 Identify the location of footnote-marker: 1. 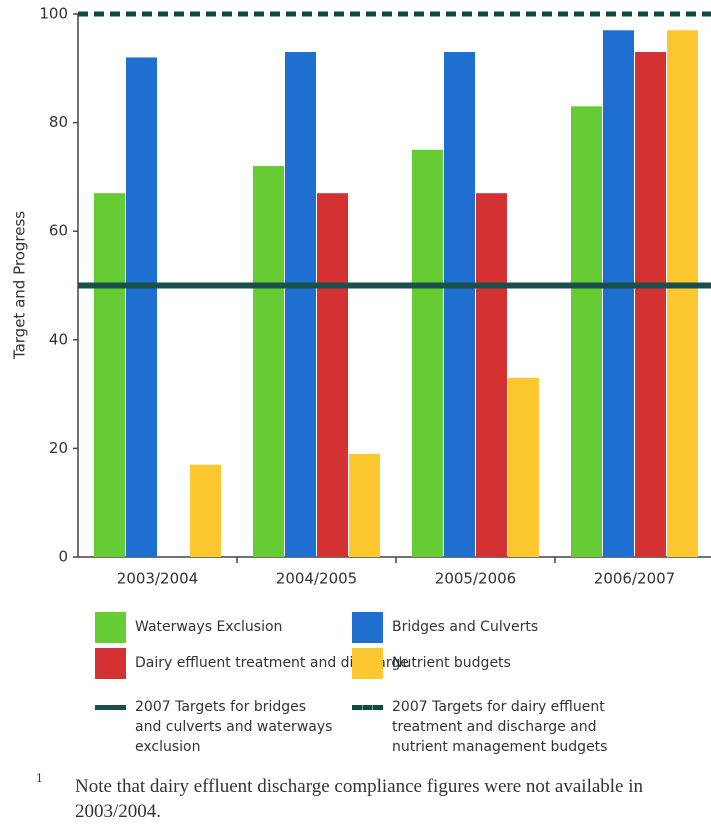
(39, 778).